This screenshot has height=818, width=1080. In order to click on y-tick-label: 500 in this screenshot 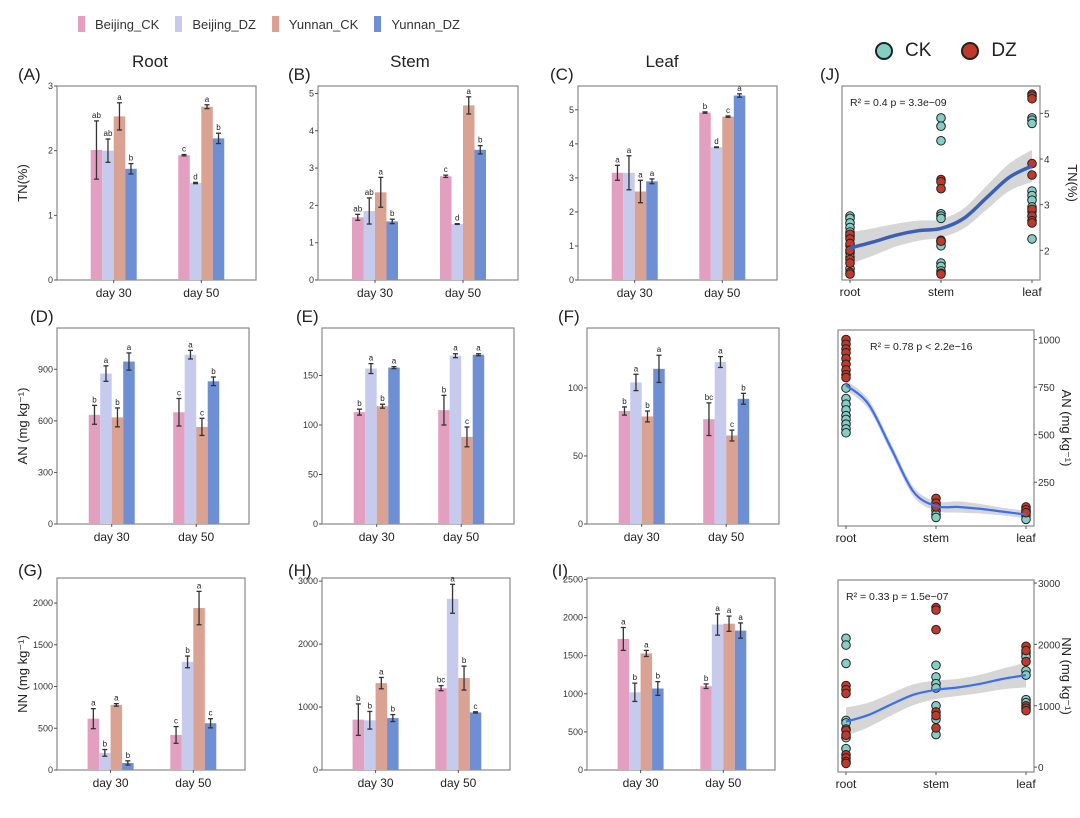, I will do `click(575, 732)`.